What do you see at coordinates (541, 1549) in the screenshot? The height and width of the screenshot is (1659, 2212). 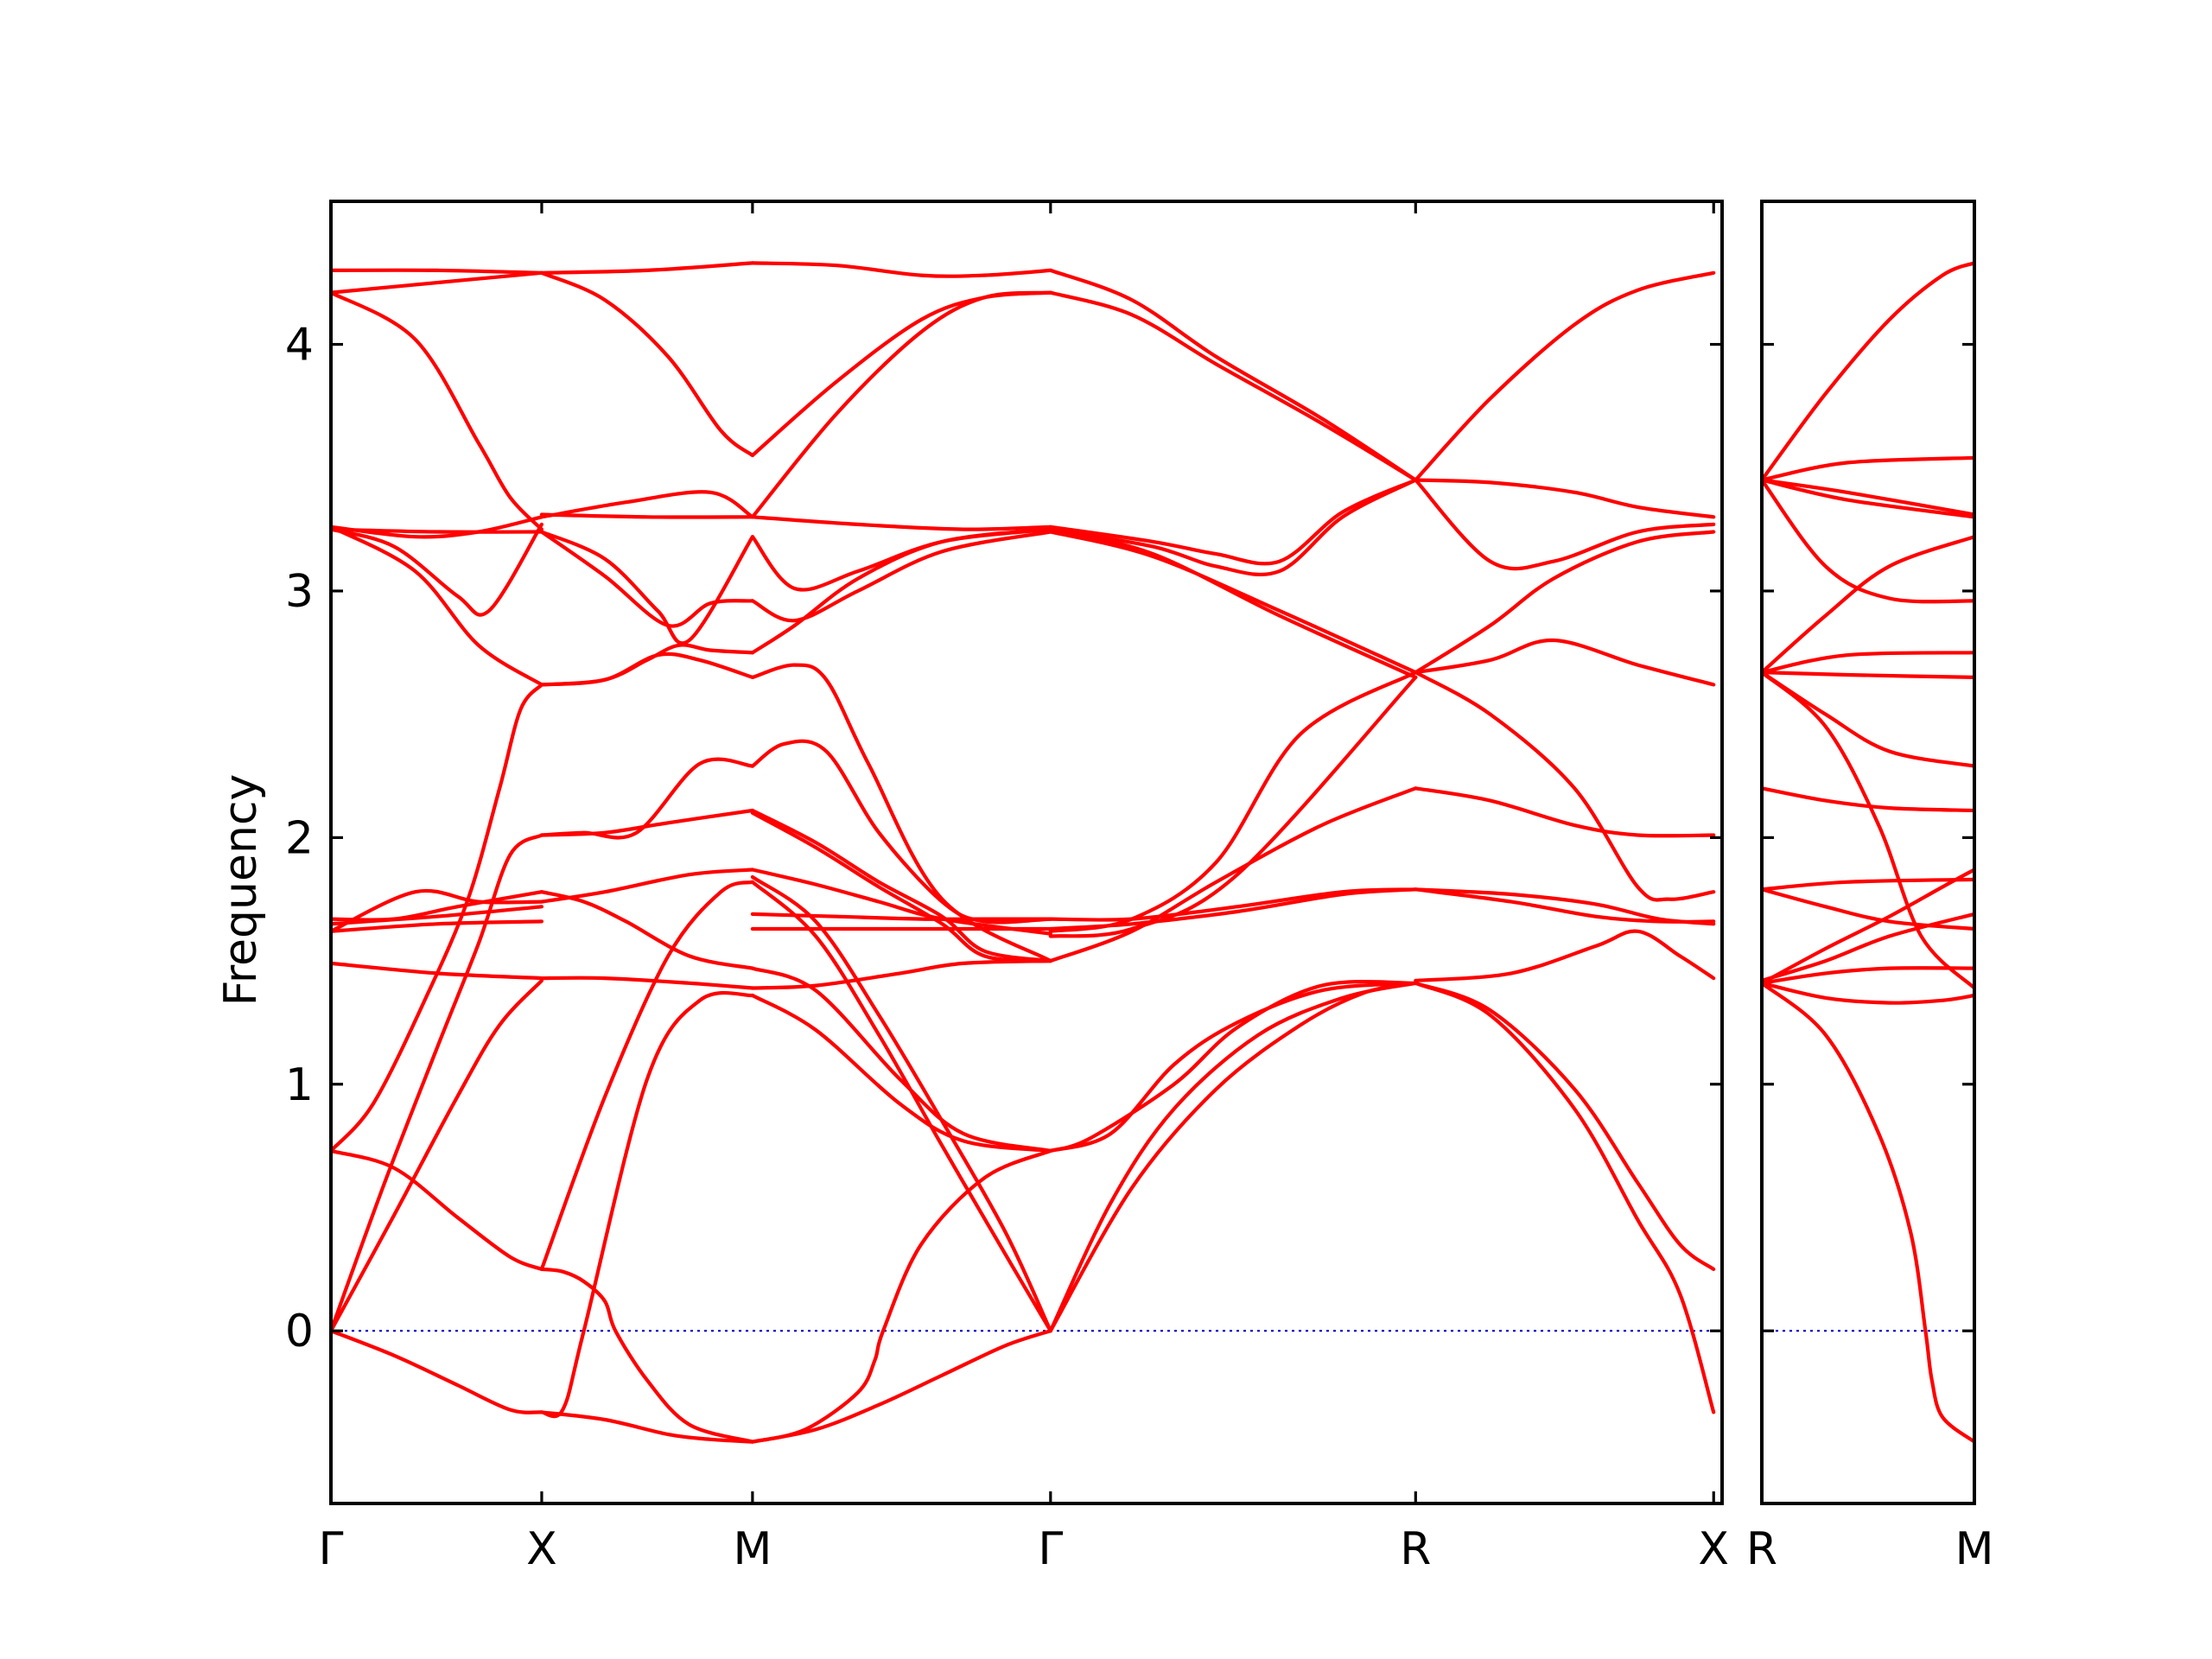 I see `x-tick-label-main-1: X` at bounding box center [541, 1549].